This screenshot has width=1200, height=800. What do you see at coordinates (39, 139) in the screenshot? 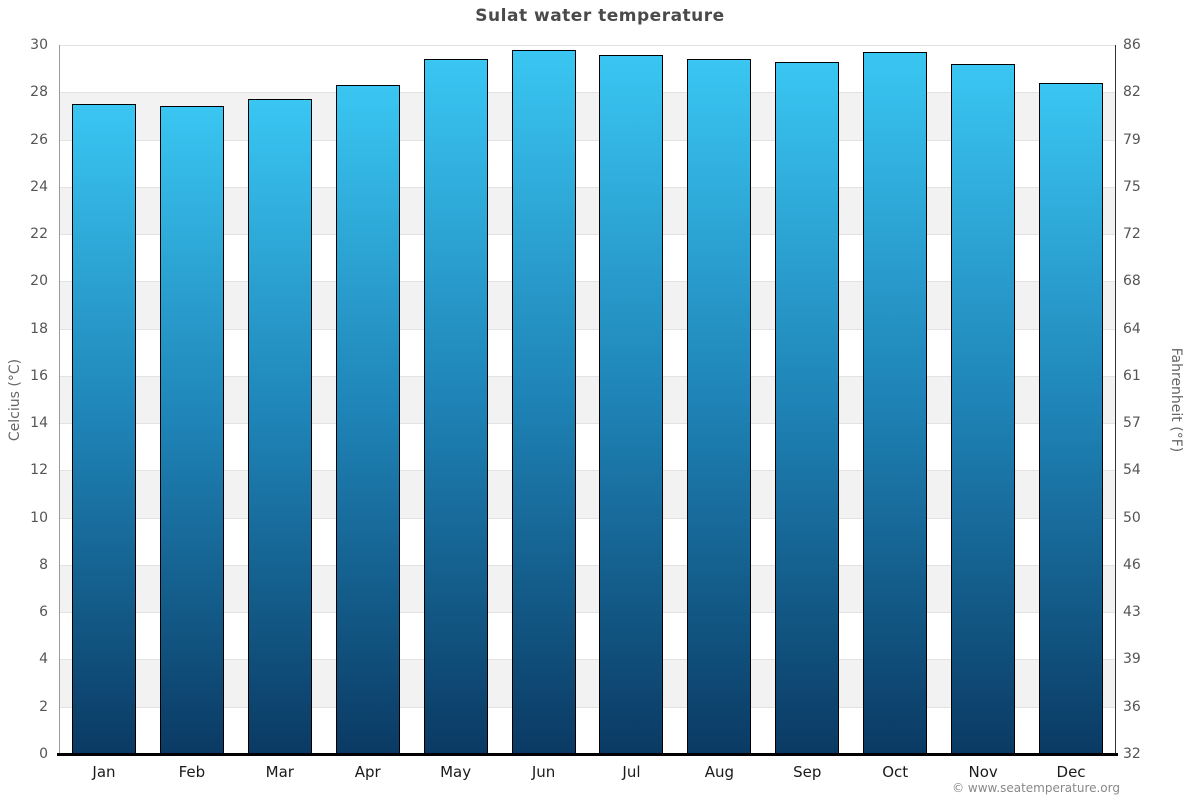
I see `celsius-tick-label: 26` at bounding box center [39, 139].